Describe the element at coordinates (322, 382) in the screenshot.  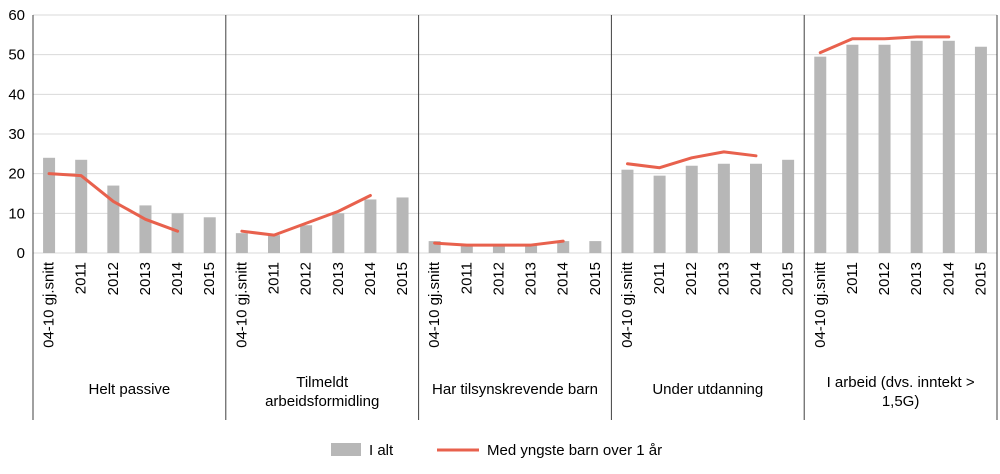
I see `group-label: Tilmeldt` at that location.